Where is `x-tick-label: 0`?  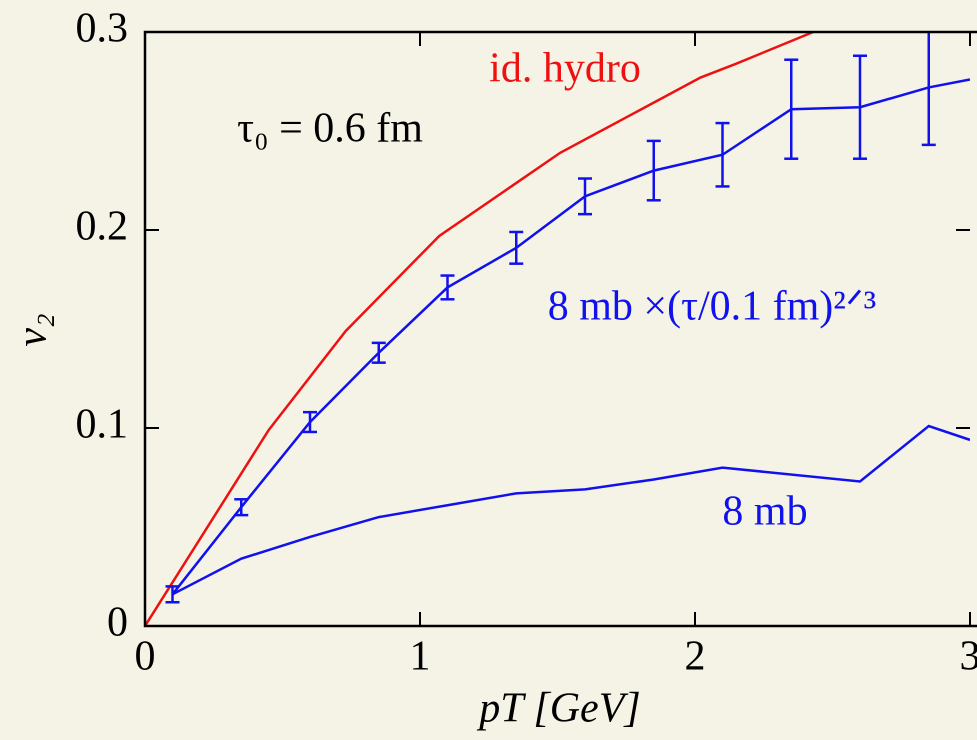 x-tick-label: 0 is located at coordinates (145, 657).